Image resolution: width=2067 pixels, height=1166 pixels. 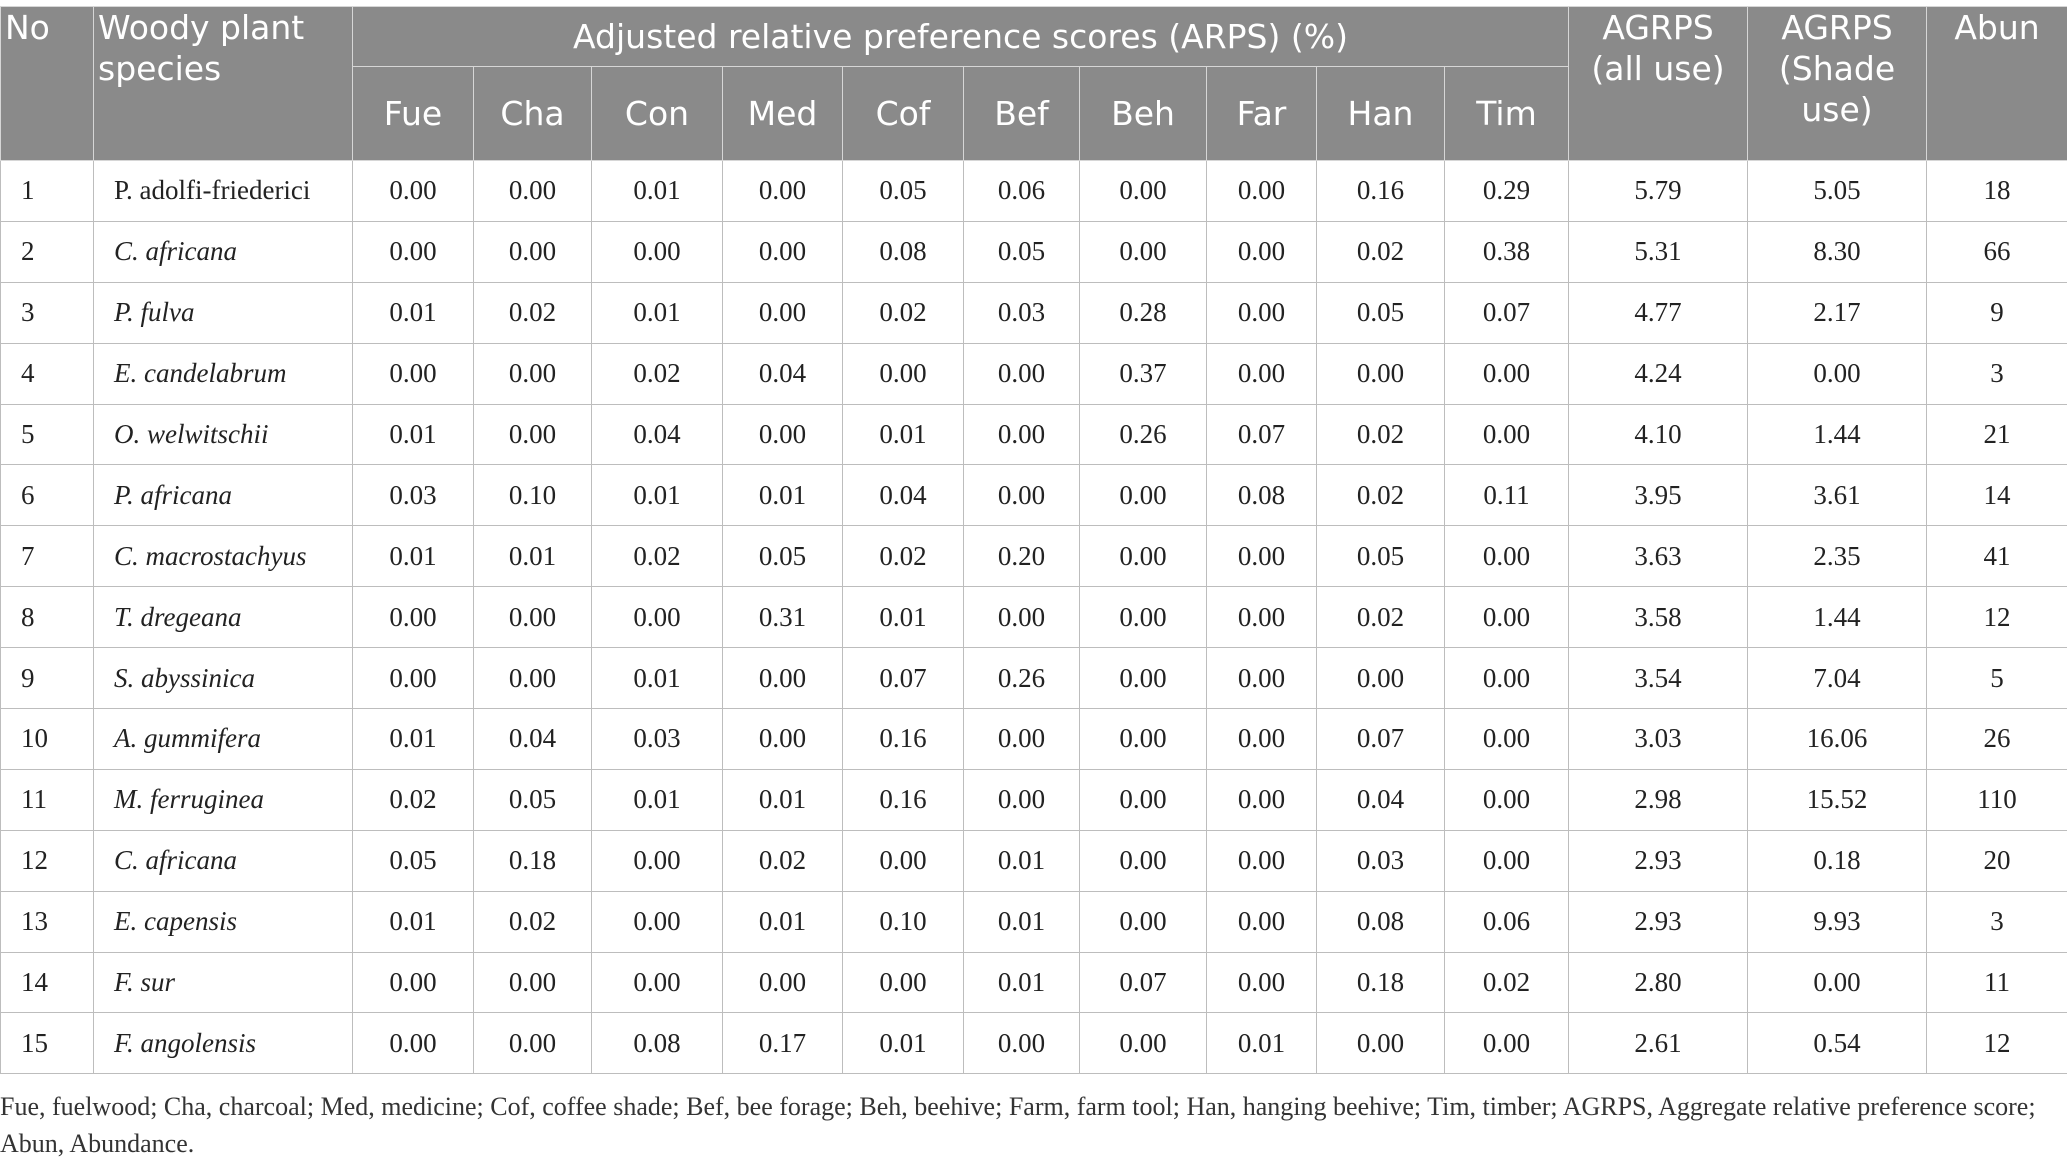 What do you see at coordinates (903, 495) in the screenshot?
I see `cell-score-cof: 0.04` at bounding box center [903, 495].